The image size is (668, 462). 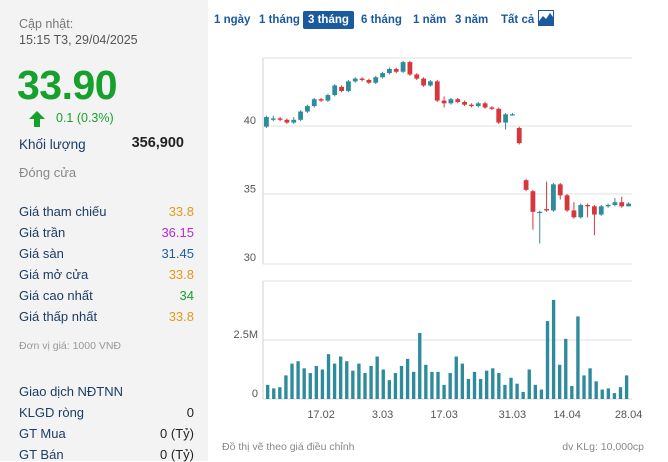 I want to click on tab-3-years: 3 năm, so click(x=472, y=20).